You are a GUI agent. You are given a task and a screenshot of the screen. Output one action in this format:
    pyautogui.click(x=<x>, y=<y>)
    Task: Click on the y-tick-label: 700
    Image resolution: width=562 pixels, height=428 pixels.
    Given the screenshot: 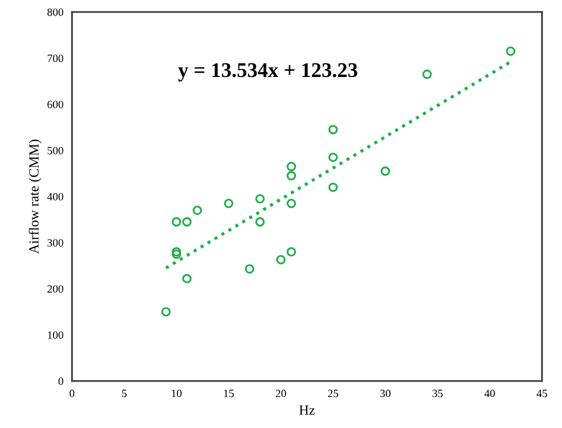 What is the action you would take?
    pyautogui.click(x=56, y=58)
    